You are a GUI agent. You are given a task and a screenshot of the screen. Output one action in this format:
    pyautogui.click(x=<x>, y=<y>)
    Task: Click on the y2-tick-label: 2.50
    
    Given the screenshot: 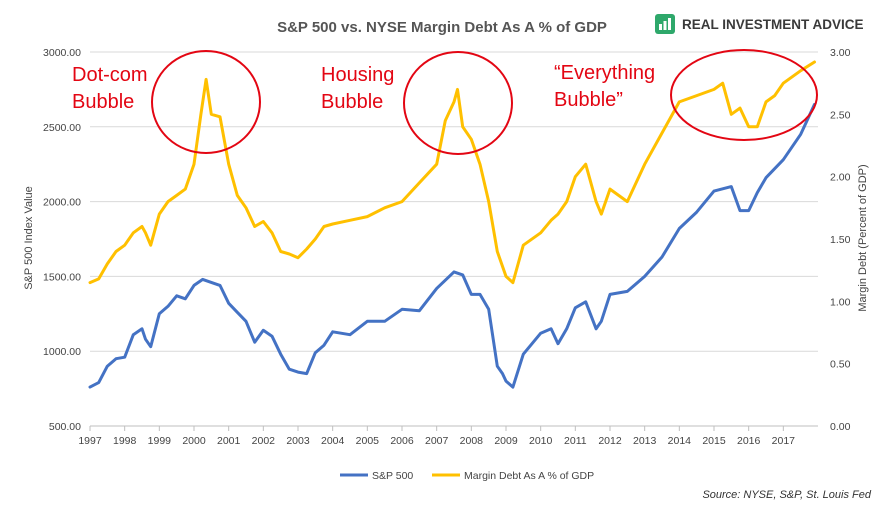 What is the action you would take?
    pyautogui.click(x=840, y=115)
    